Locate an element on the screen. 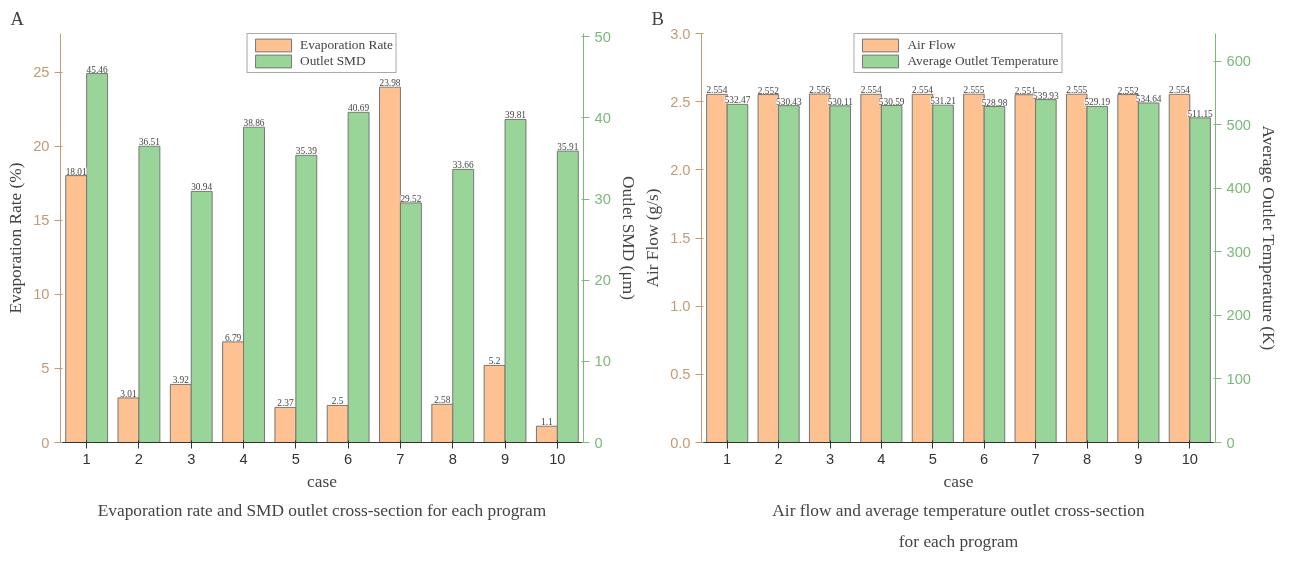  data-label: 35.91 is located at coordinates (568, 147).